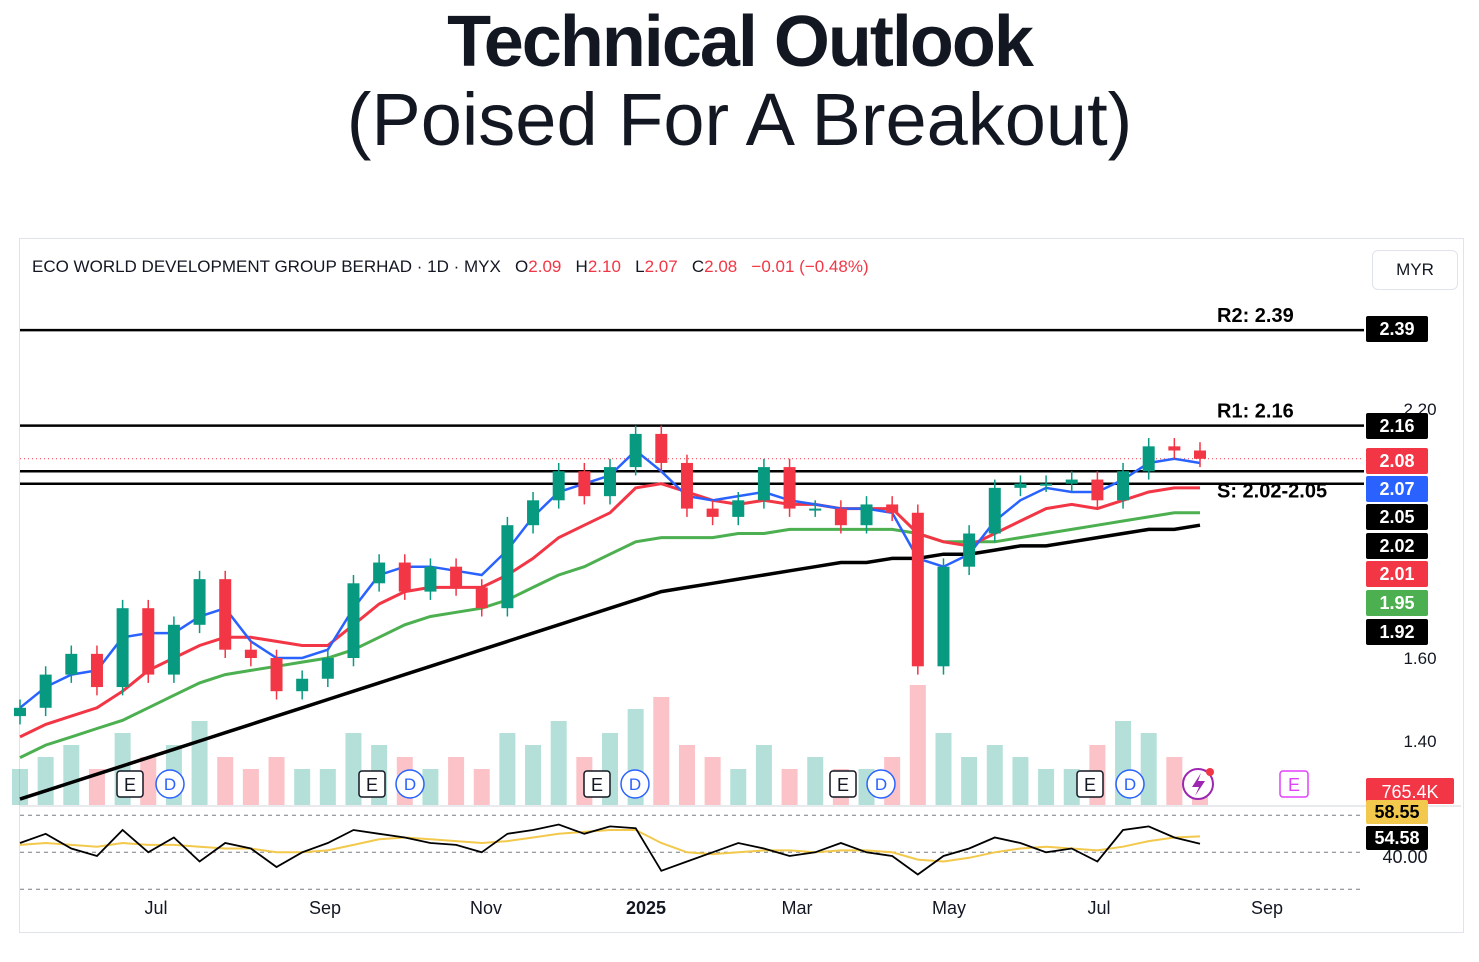 This screenshot has width=1479, height=962. Describe the element at coordinates (640, 266) in the screenshot. I see `low-label: L` at that location.